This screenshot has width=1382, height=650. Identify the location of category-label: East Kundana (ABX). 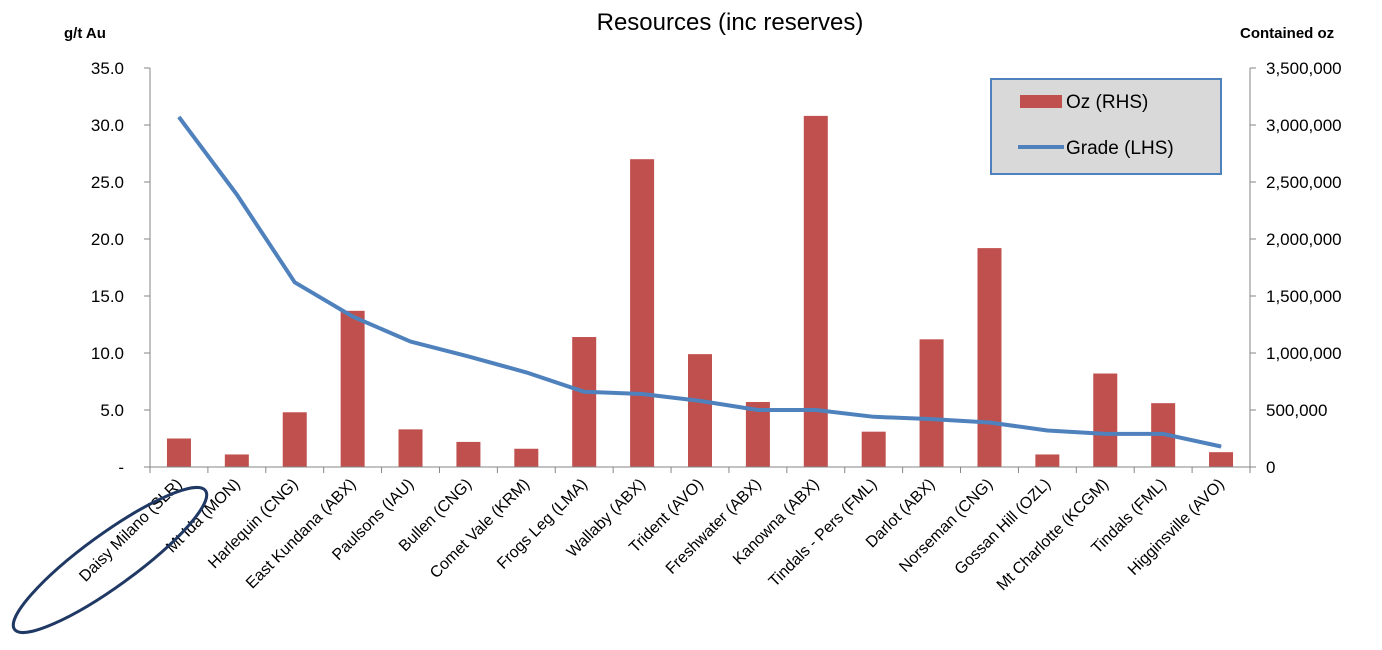
(301, 534).